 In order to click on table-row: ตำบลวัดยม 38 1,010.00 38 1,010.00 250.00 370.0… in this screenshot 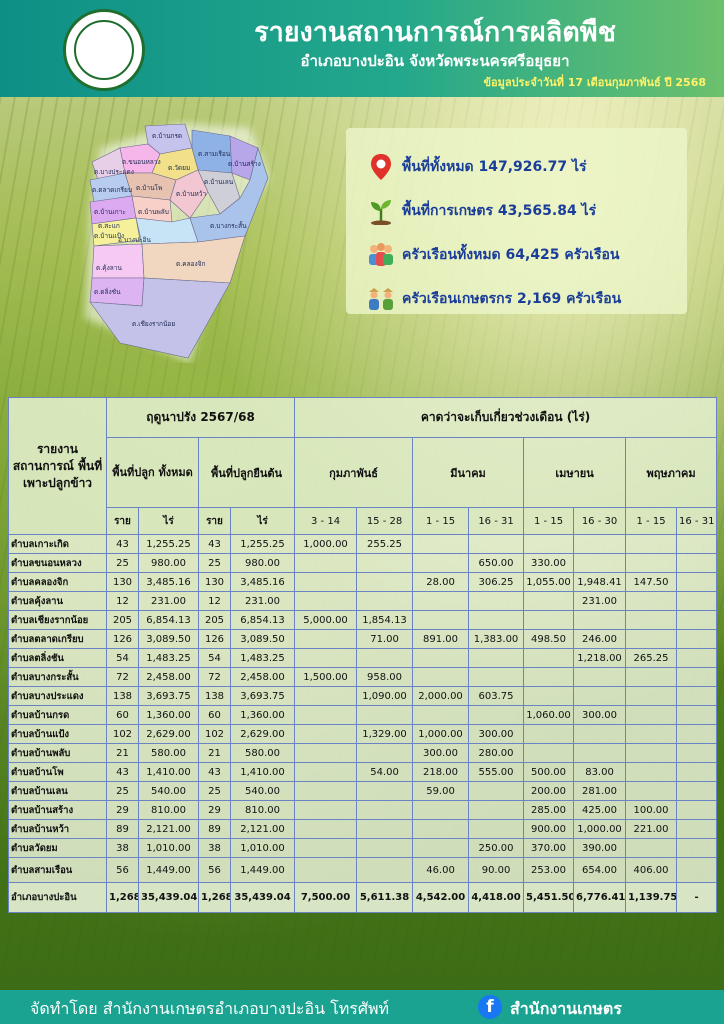, I will do `click(363, 848)`.